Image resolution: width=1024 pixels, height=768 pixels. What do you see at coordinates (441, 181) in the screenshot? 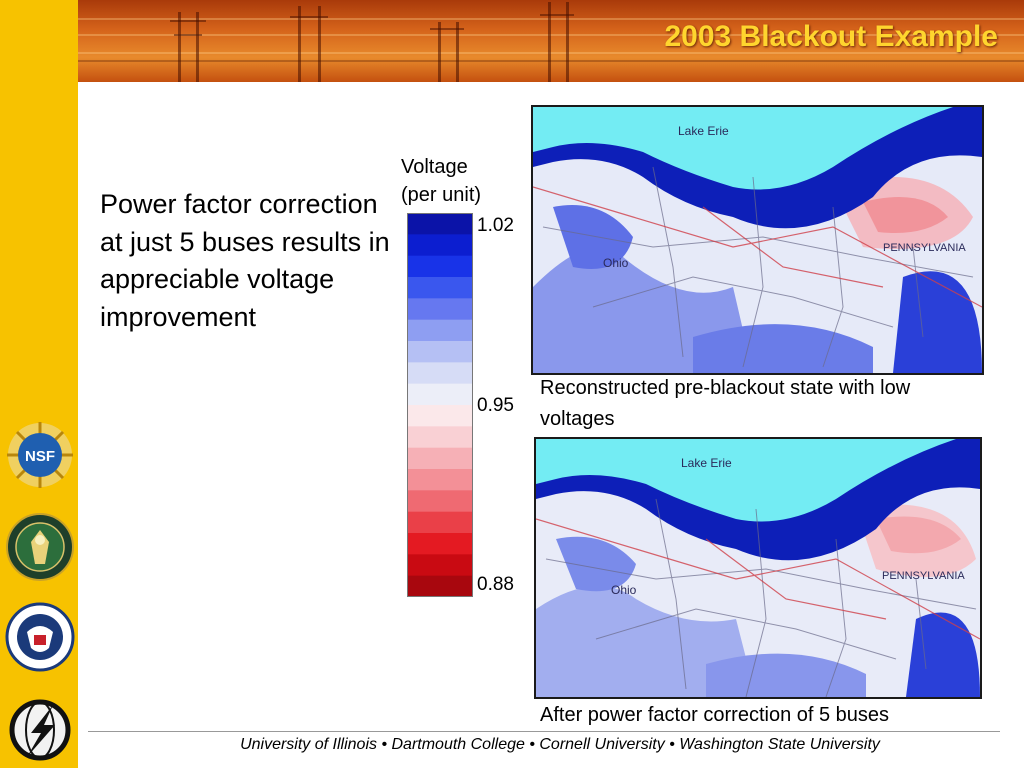
I see `legend-title: Voltage (per unit)` at bounding box center [441, 181].